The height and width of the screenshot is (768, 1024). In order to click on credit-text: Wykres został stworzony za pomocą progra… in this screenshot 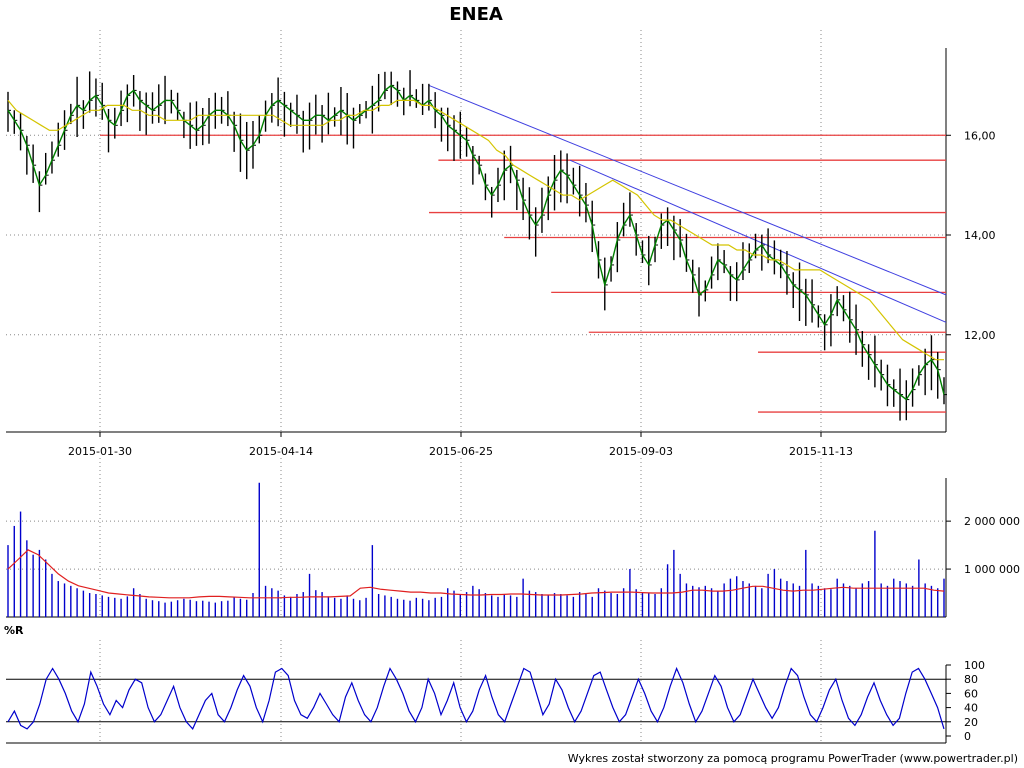, I will do `click(793, 758)`.